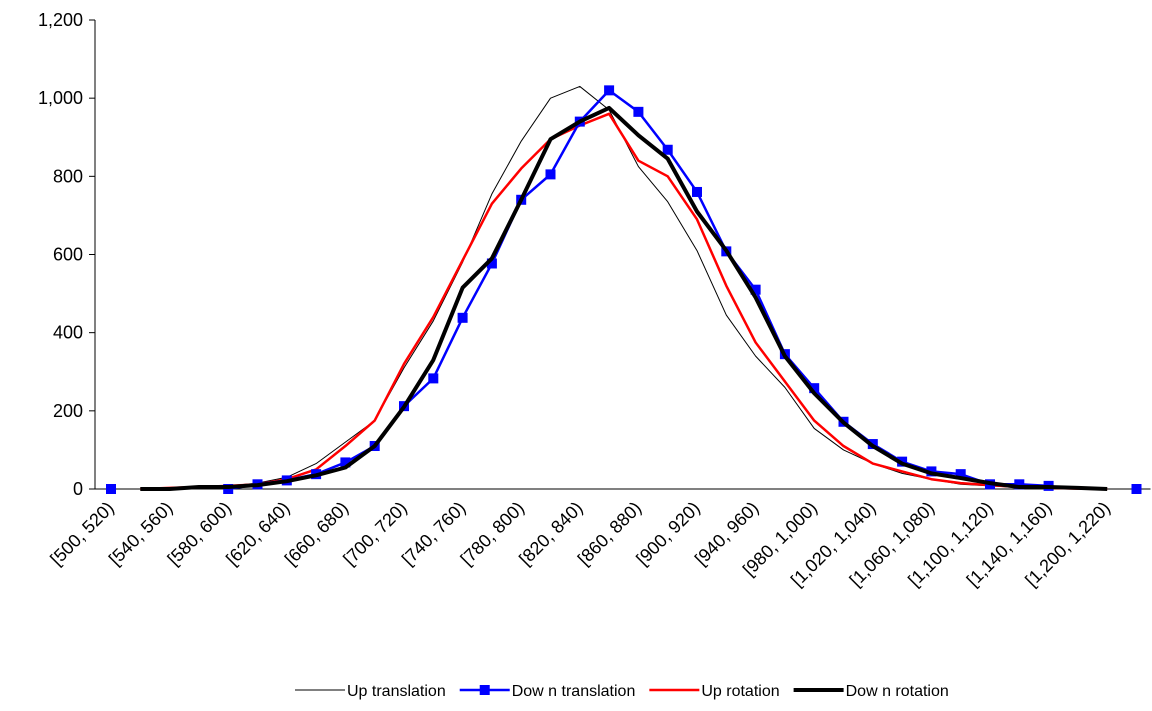 This screenshot has width=1152, height=711. Describe the element at coordinates (897, 691) in the screenshot. I see `legend-label: Dow n rotation` at that location.